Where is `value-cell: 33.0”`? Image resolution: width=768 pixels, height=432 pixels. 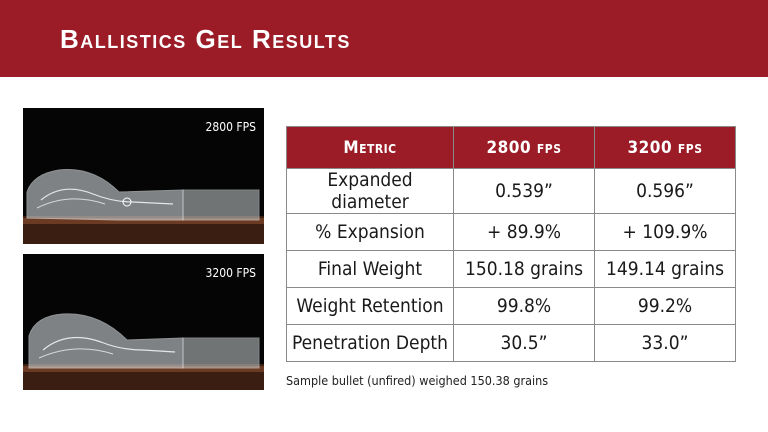 value-cell: 33.0” is located at coordinates (665, 343).